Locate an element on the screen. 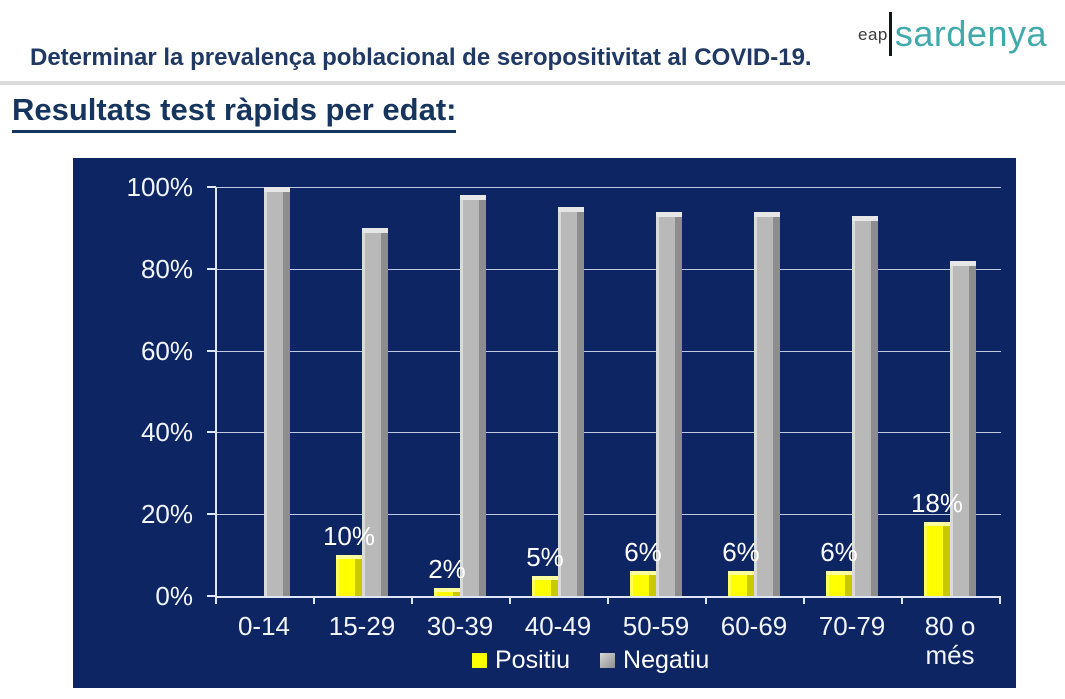 The image size is (1065, 699). legend-label-positiu: Positiu is located at coordinates (533, 660).